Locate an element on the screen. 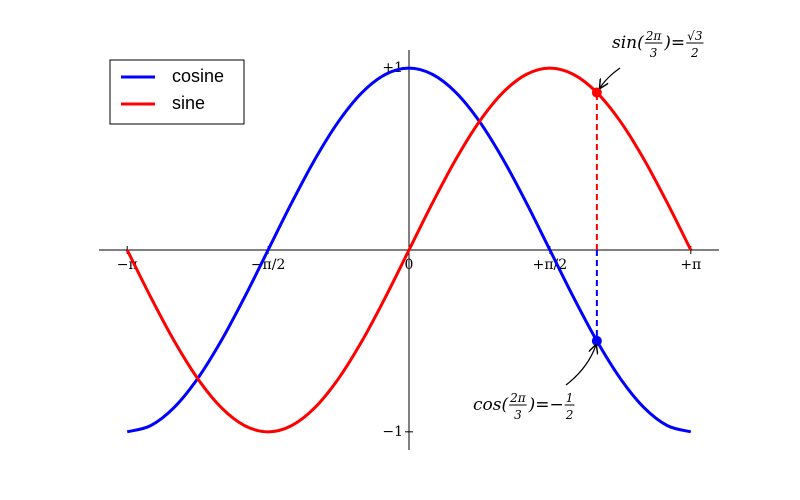 This screenshot has height=500, width=800. fraction-numerator: √3 is located at coordinates (695, 36).